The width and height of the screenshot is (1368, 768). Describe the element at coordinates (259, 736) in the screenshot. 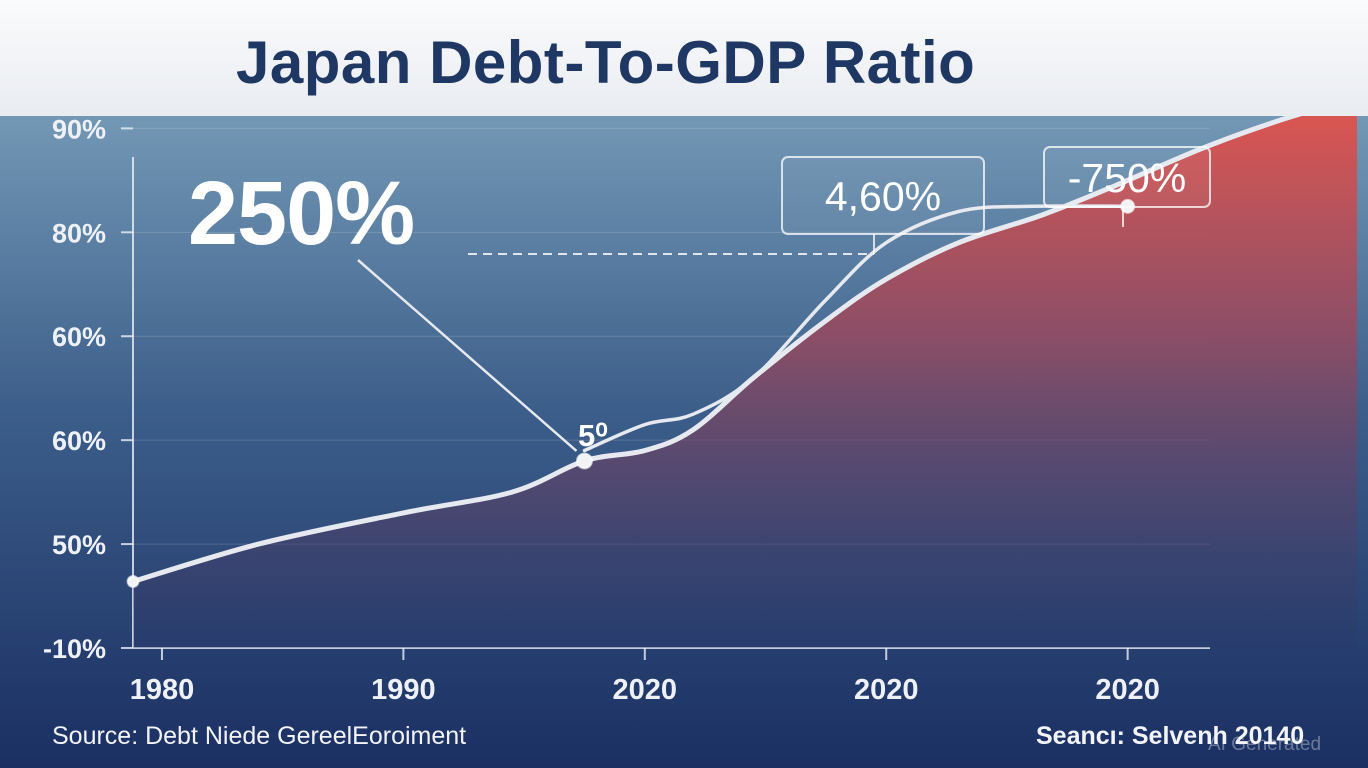

I see `source-note: Source: Debt Niede GereelEoroiment` at that location.